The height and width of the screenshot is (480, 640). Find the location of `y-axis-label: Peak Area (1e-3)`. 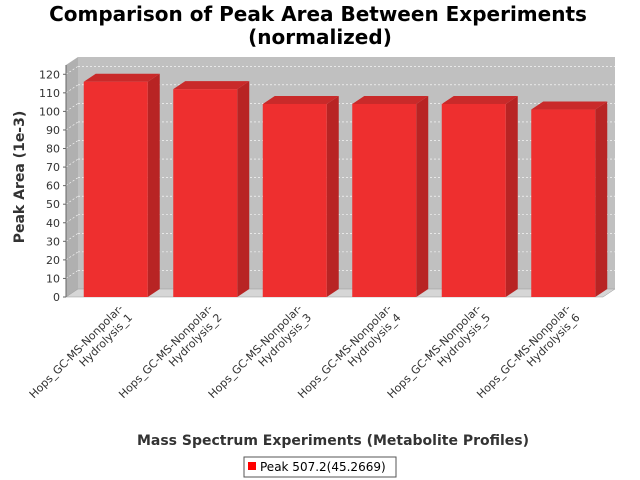

y-axis-label: Peak Area (1e-3) is located at coordinates (20, 177).